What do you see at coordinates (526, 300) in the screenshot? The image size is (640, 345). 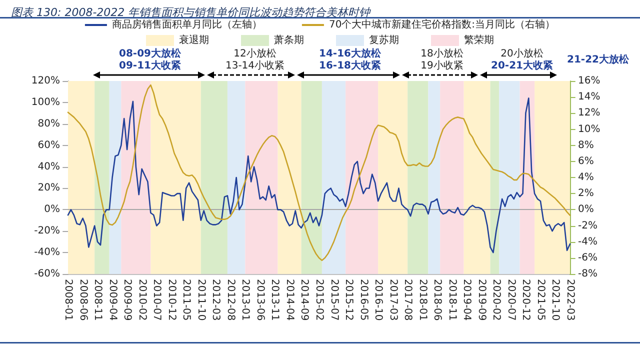 I see `x-tick-label: 2020-12` at bounding box center [526, 300].